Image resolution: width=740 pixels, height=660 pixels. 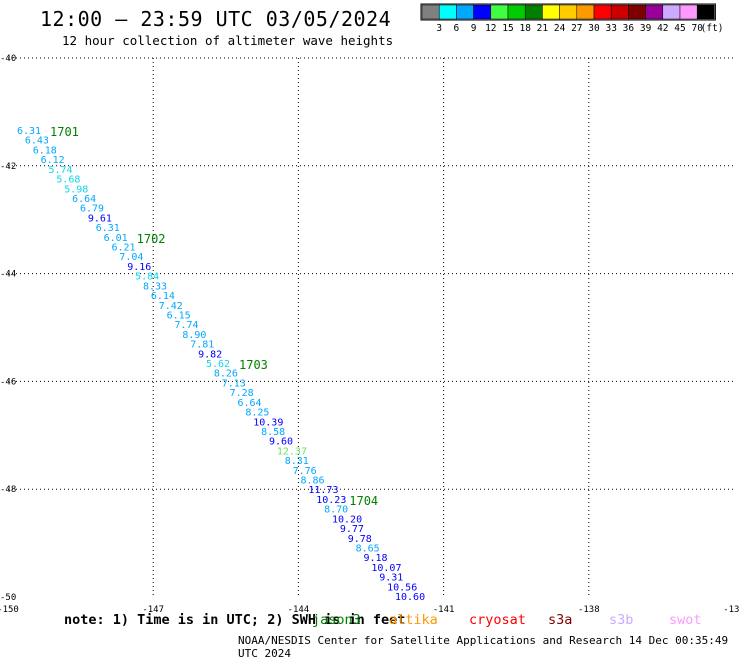 What do you see at coordinates (646, 28) in the screenshot?
I see `legend-label: 39` at bounding box center [646, 28].